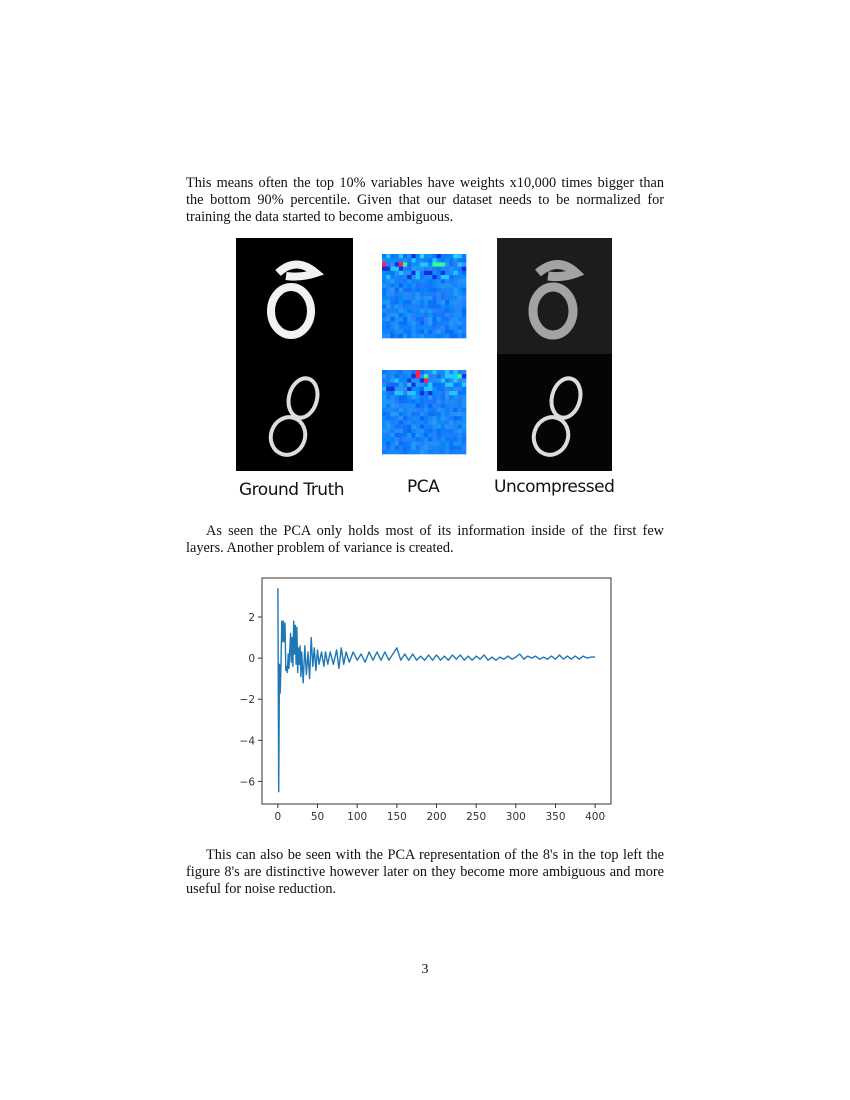 This screenshot has width=850, height=1100. Describe the element at coordinates (476, 817) in the screenshot. I see `x-tick-label: 250` at that location.